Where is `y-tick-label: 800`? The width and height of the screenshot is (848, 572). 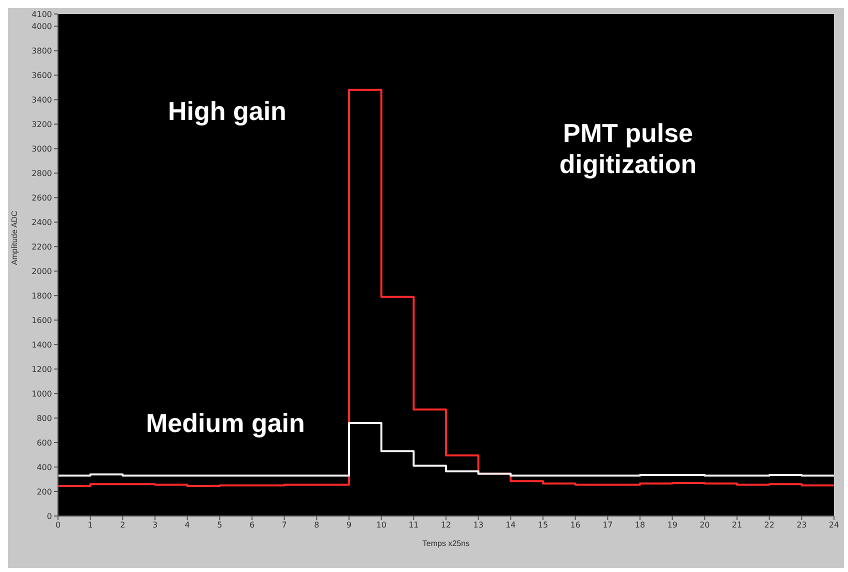 y-tick-label: 800 is located at coordinates (44, 418).